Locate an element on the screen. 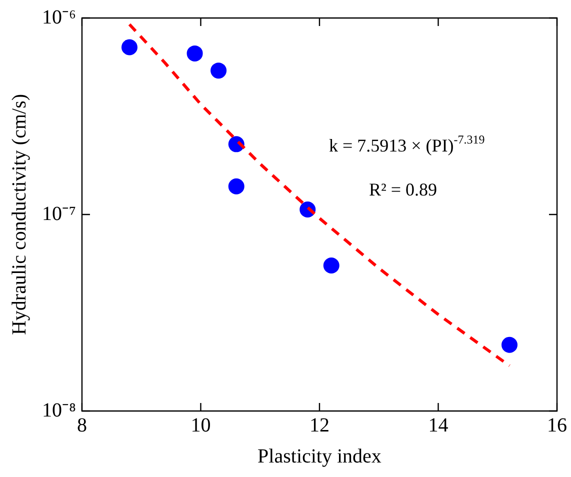 The height and width of the screenshot is (477, 571). x-tick-label: 14 is located at coordinates (438, 425).